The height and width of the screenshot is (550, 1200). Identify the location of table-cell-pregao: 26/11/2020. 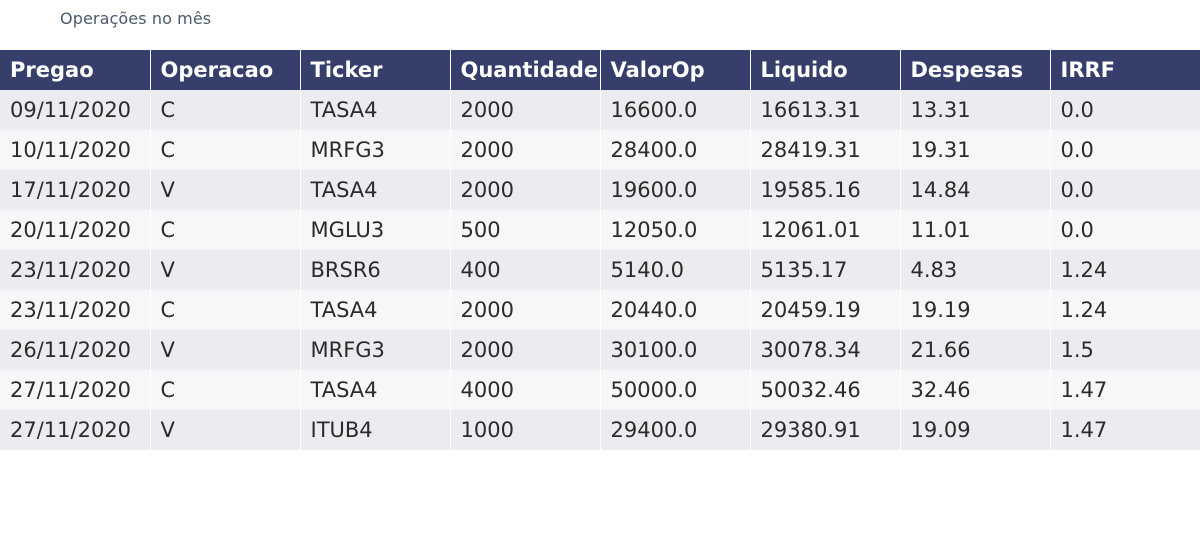
(75, 350).